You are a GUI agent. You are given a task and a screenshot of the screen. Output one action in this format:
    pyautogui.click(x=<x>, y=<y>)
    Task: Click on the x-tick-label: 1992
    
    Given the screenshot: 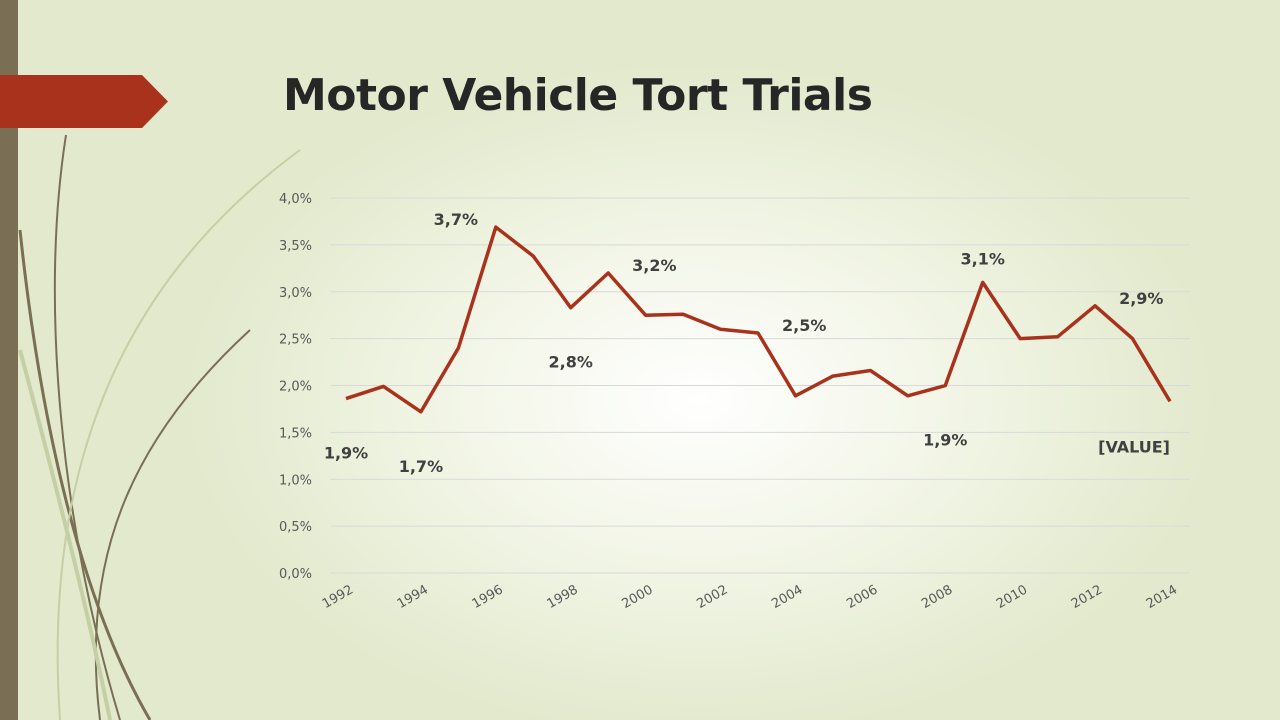 What is the action you would take?
    pyautogui.click(x=338, y=597)
    